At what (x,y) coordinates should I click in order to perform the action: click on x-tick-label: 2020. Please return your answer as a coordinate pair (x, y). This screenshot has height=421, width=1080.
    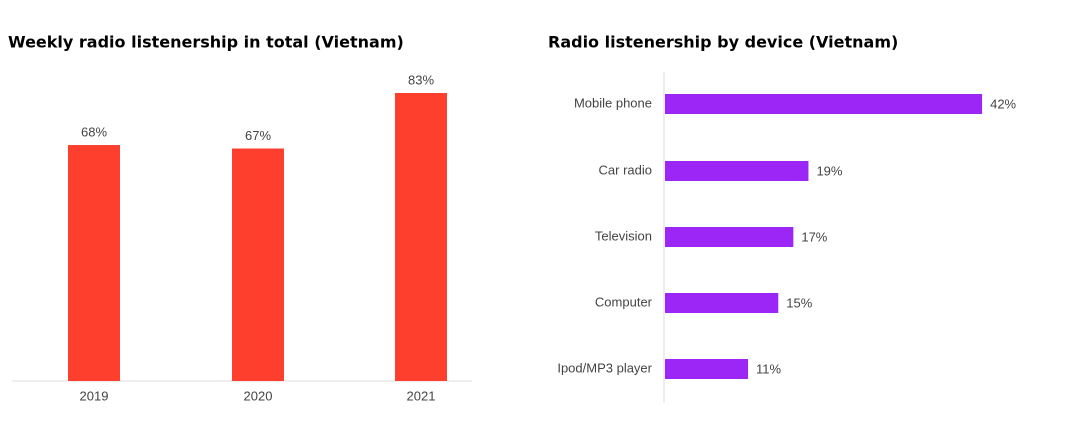
    Looking at the image, I should click on (258, 395).